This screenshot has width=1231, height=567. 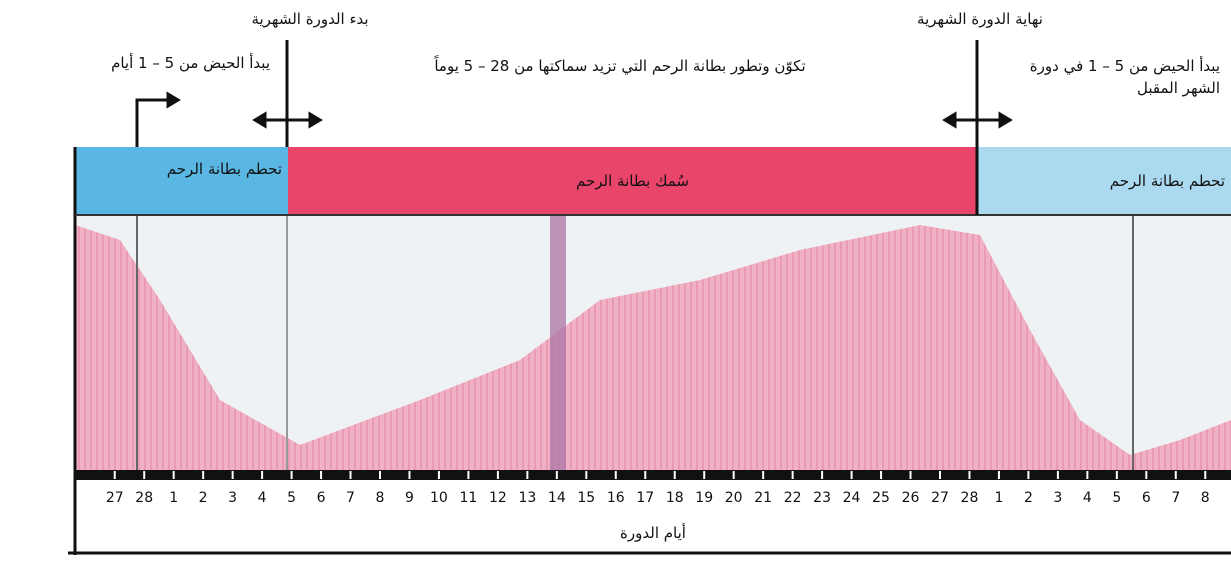 I want to click on day-label: 22, so click(x=792, y=498).